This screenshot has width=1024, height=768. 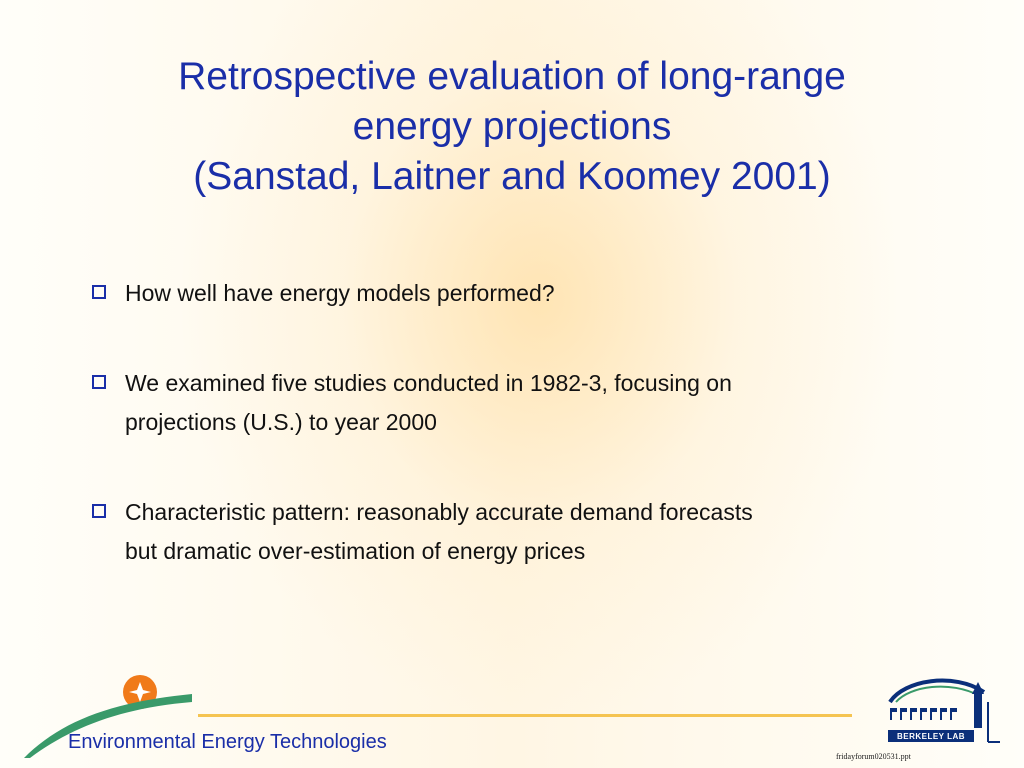 I want to click on bullet-item: How well have energy models performed?, so click(x=522, y=293).